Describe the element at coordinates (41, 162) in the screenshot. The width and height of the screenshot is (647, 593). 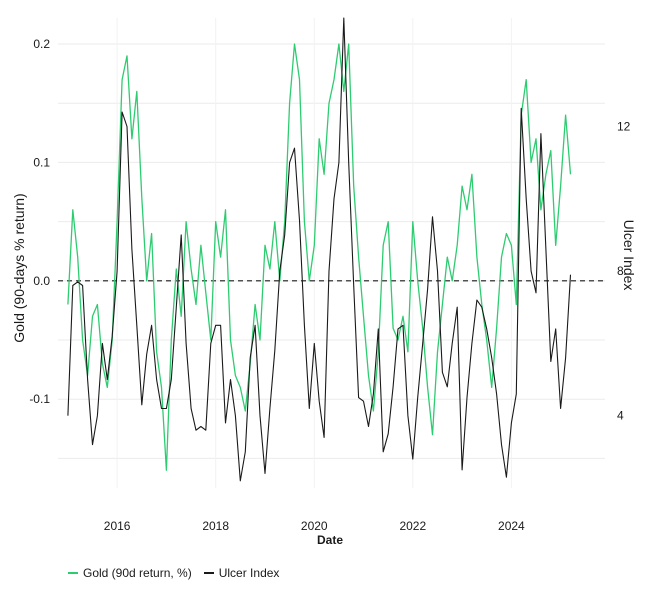
I see `y-left-tick-label: 0.1` at that location.